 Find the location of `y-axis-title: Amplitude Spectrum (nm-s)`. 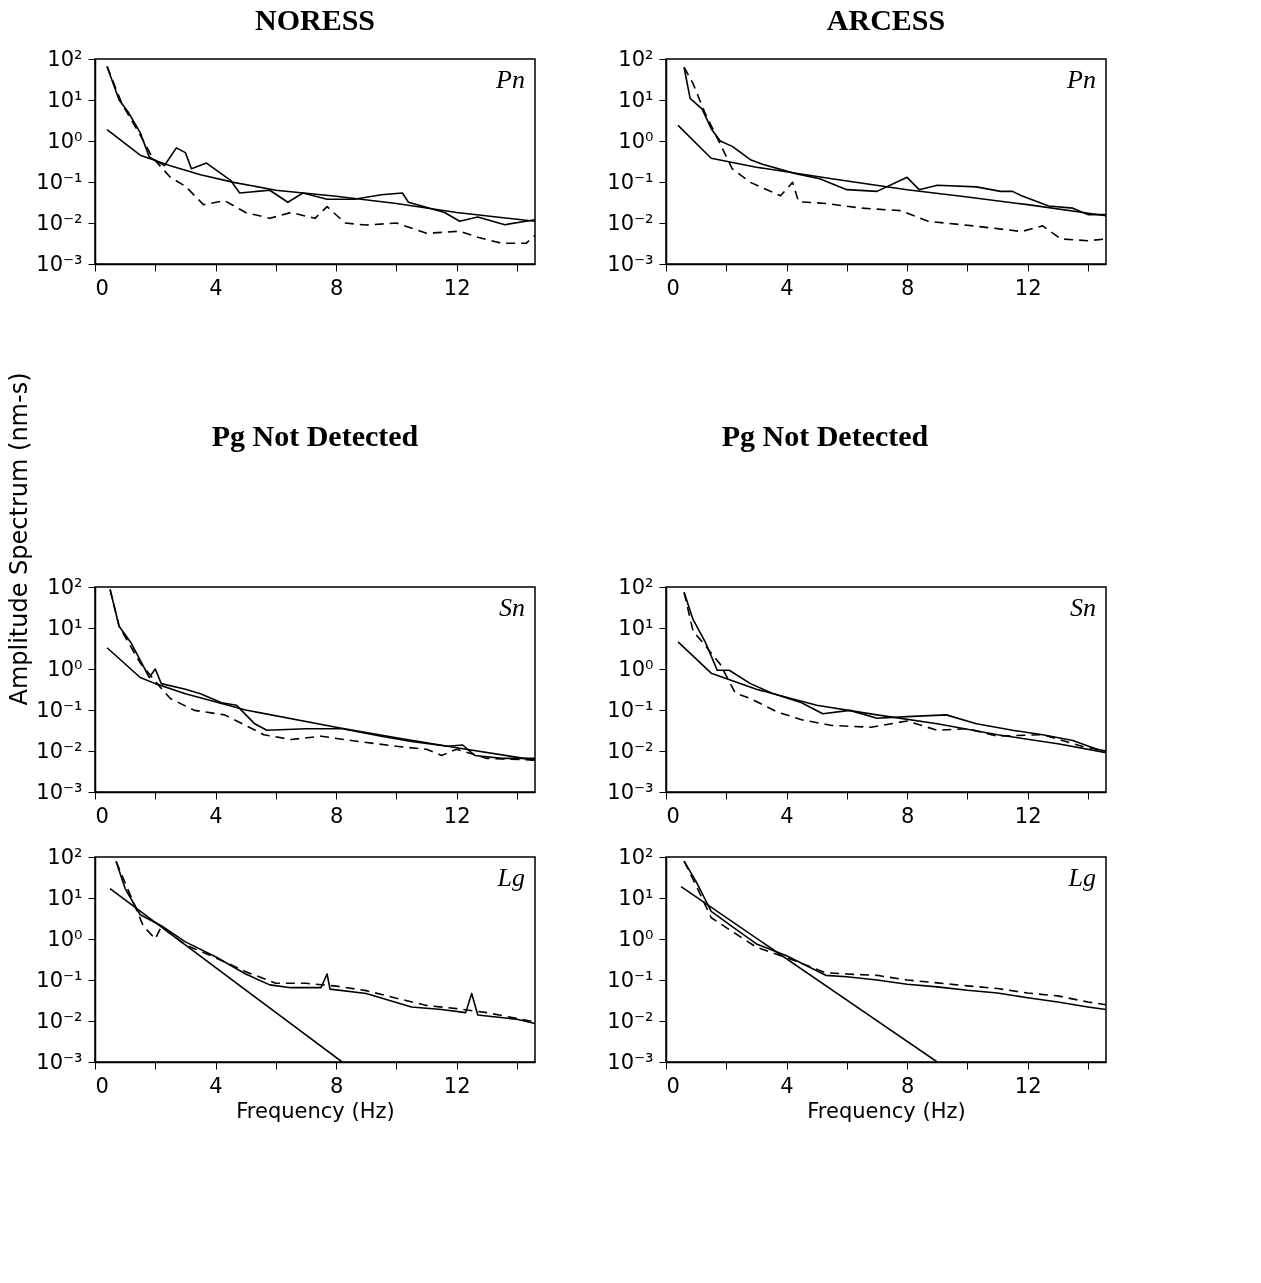

y-axis-title: Amplitude Spectrum (nm-s) is located at coordinates (19, 539).